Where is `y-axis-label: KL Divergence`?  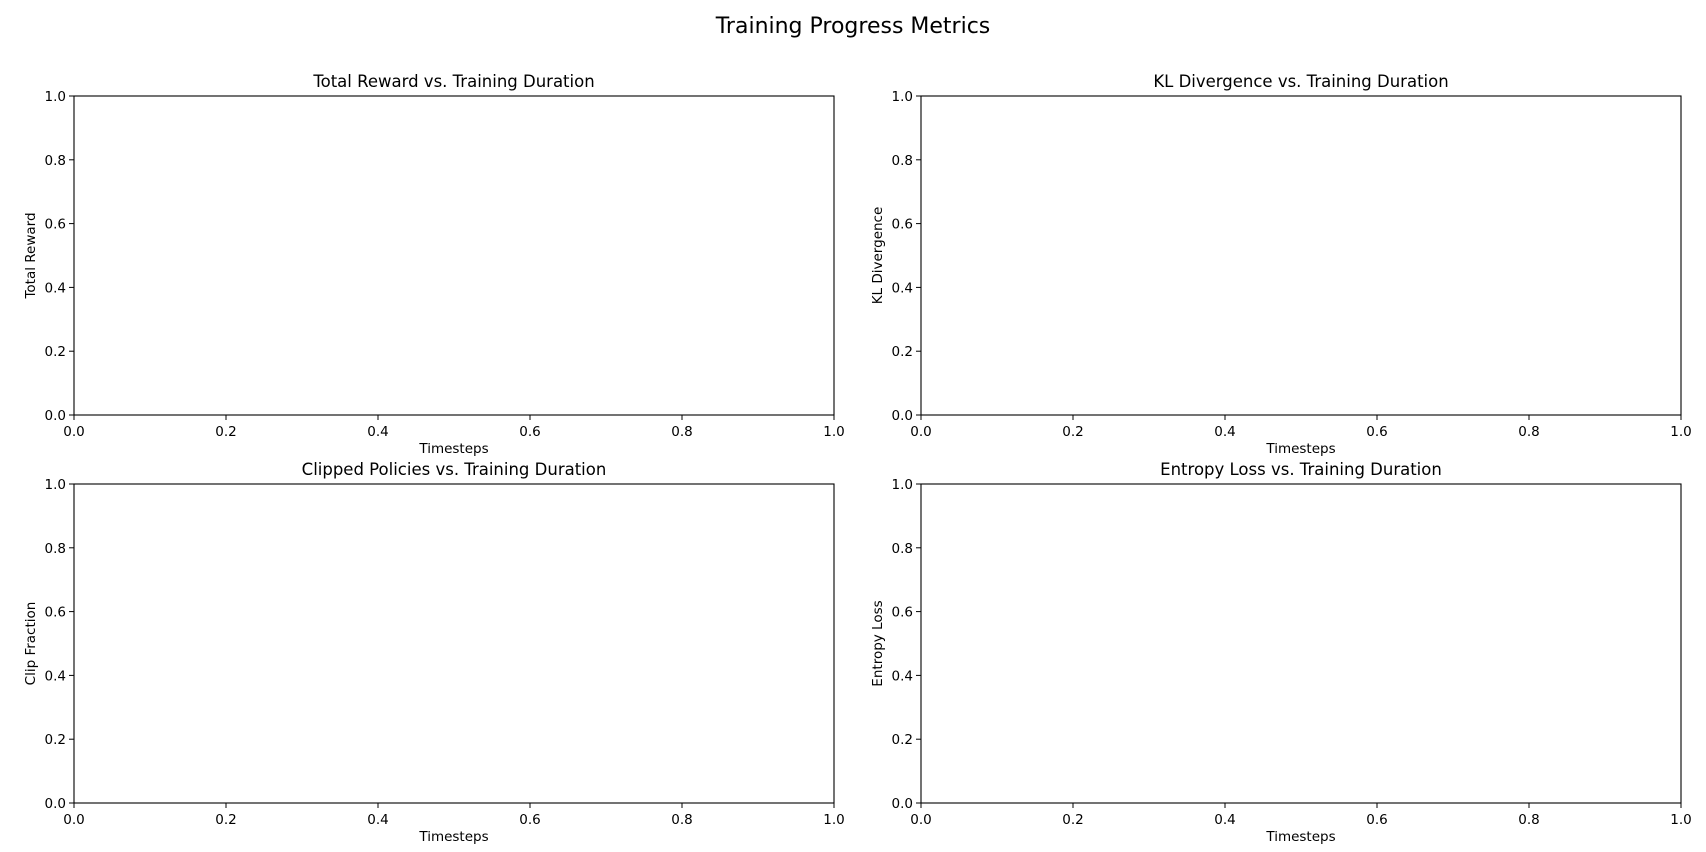 y-axis-label: KL Divergence is located at coordinates (878, 256).